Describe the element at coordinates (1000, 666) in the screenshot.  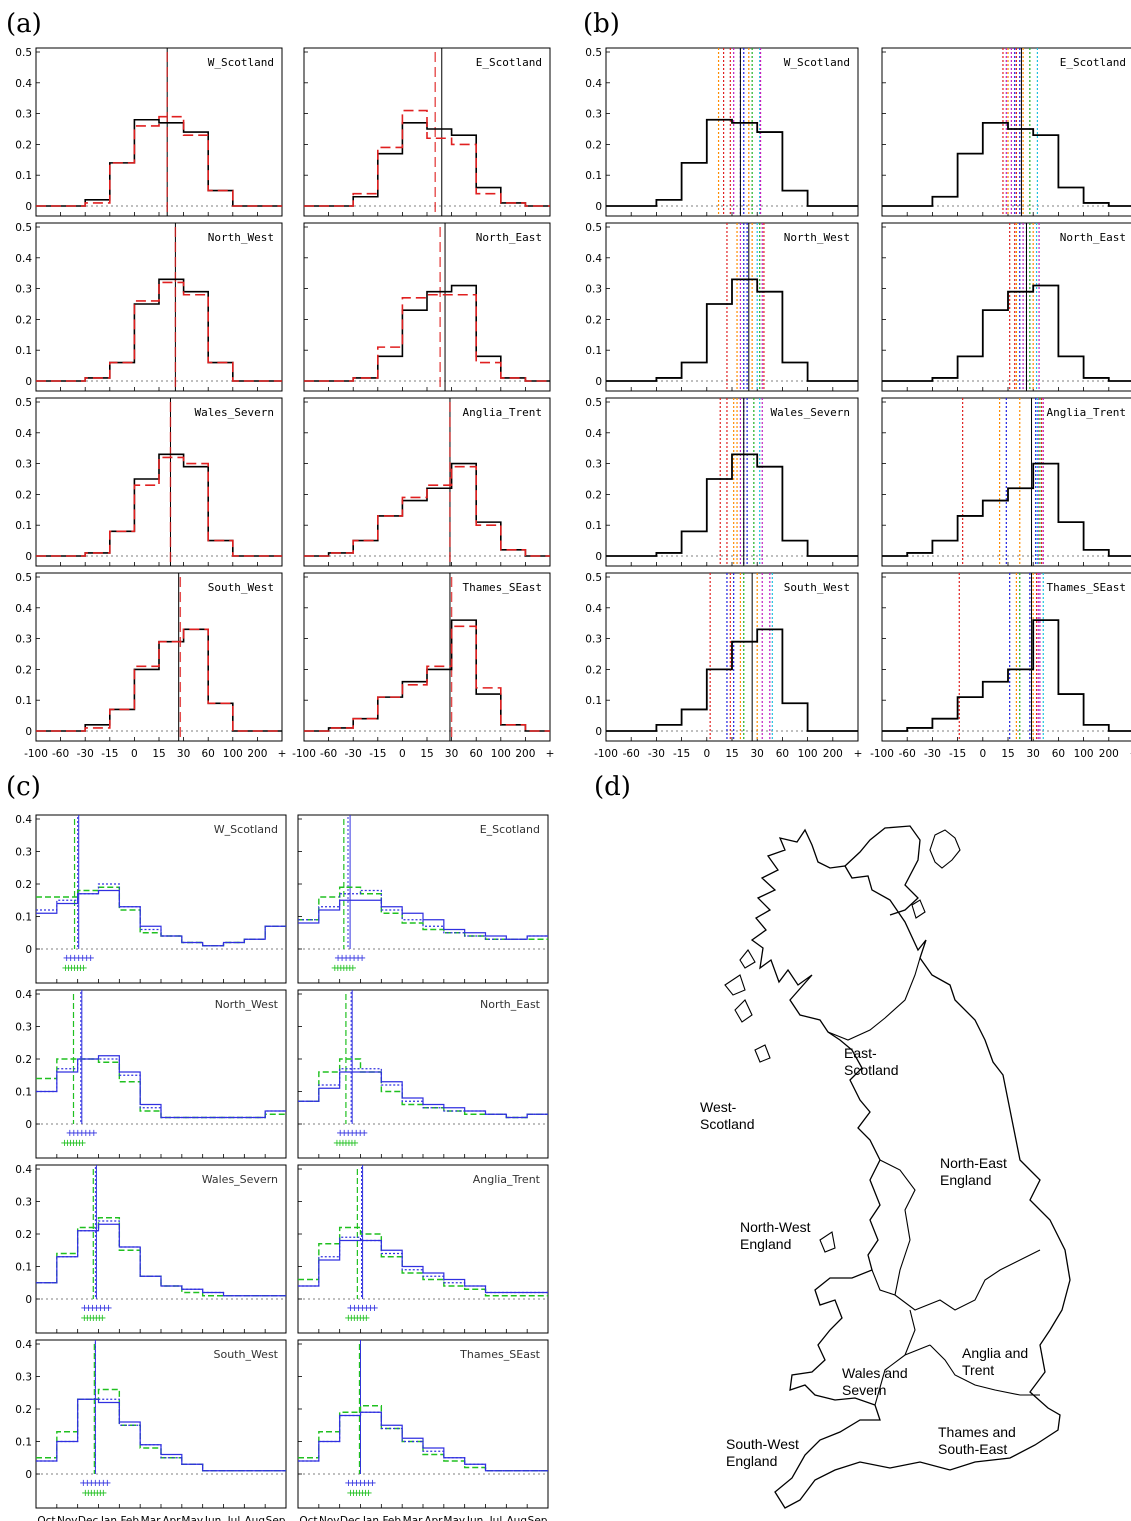
I see `subplot-Thames_SEast: Thames_SEast -100 -60 -30 -15 0 15 30 60 100 200 +` at that location.